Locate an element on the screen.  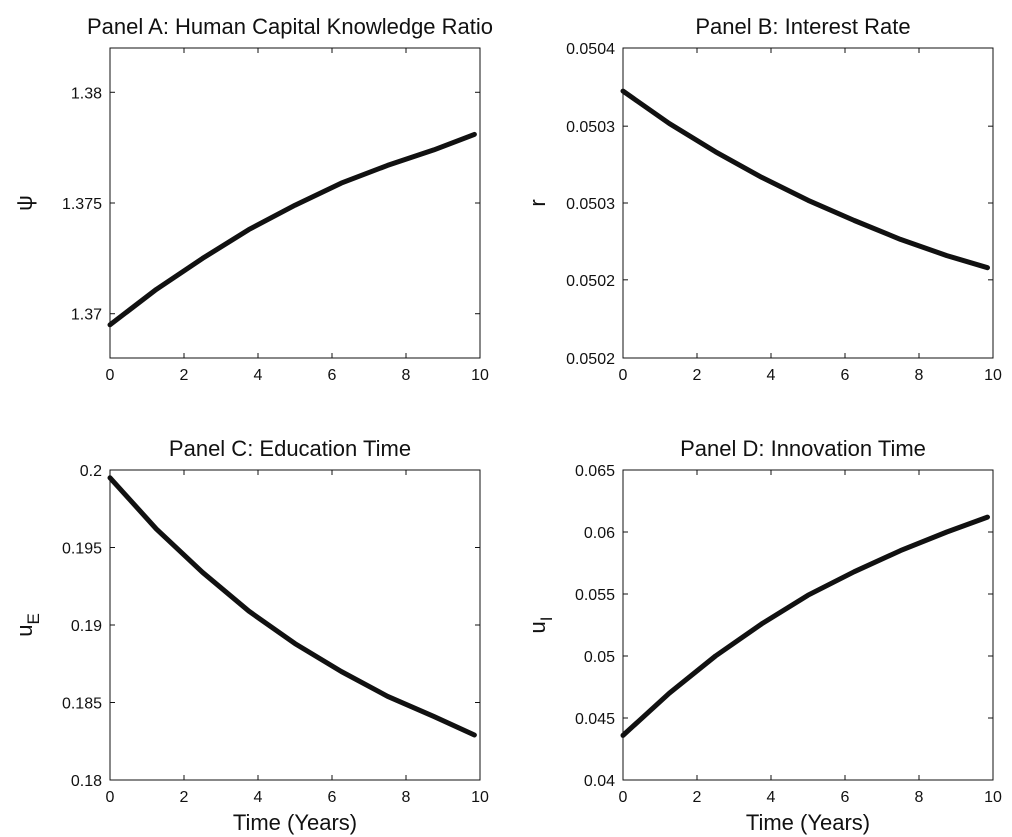
y-tick-label-d: 0.06 is located at coordinates (599, 533).